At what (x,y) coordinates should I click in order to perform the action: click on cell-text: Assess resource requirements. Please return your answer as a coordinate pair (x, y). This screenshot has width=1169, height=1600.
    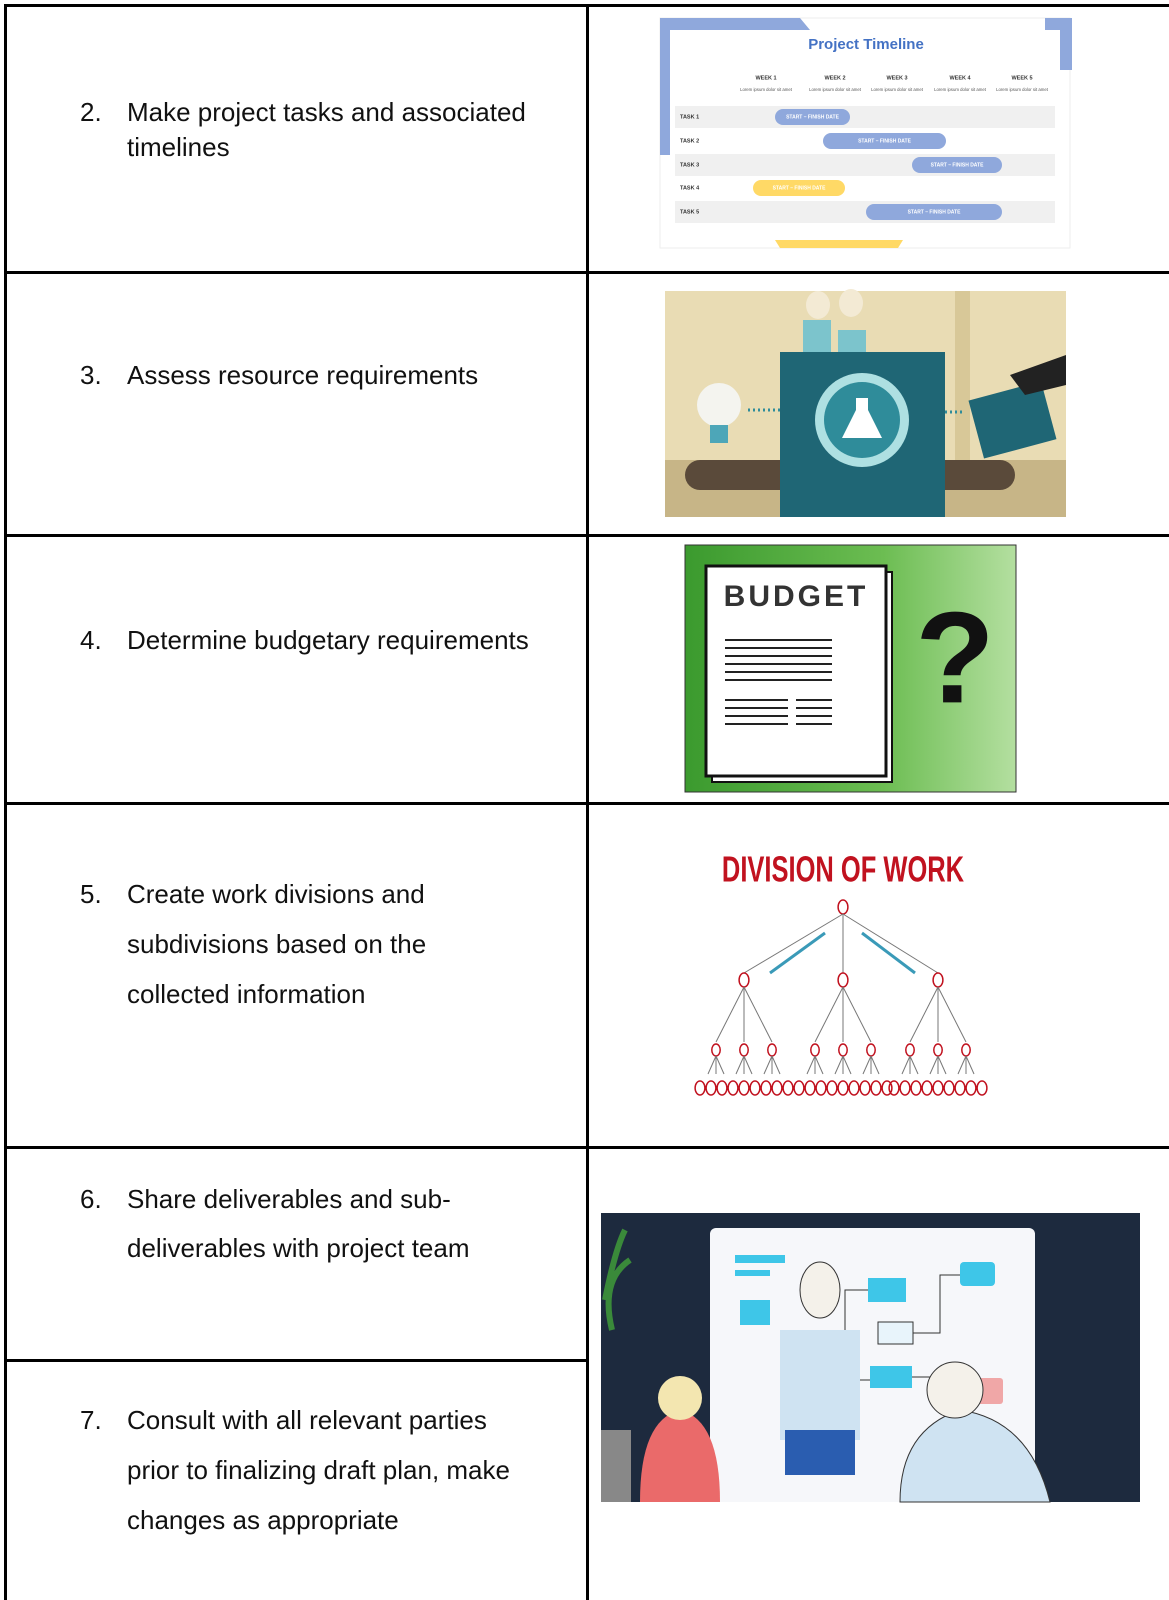
    Looking at the image, I should click on (303, 375).